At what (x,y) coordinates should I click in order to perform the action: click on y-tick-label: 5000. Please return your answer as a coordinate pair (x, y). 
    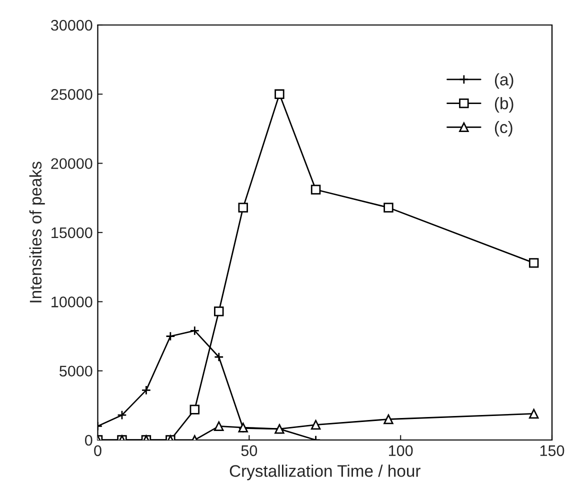
    Looking at the image, I should click on (76, 371).